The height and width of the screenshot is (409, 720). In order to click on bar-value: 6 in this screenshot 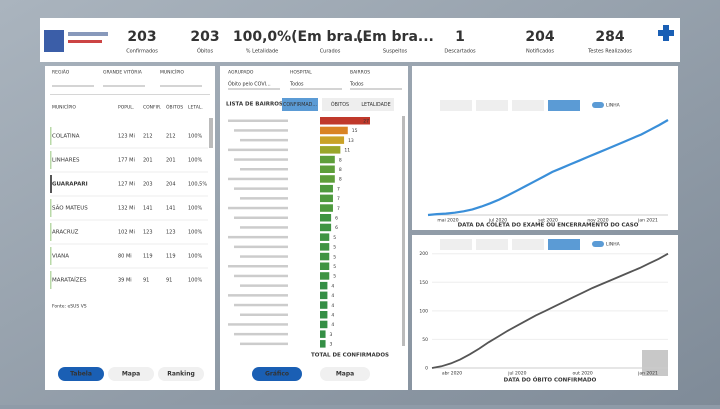, I will do `click(336, 219)`.